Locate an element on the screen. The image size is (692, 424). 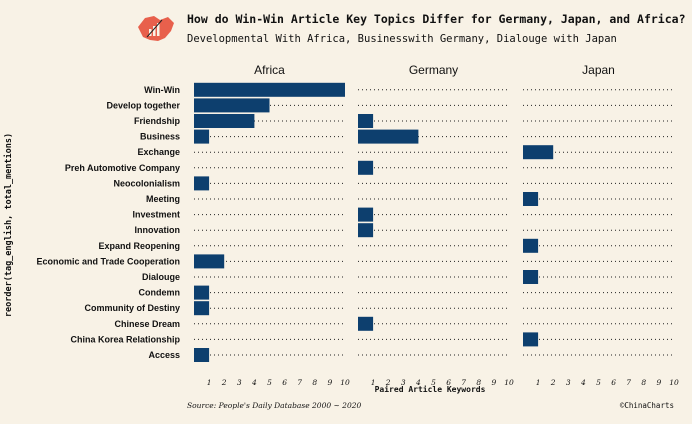
category-label-expand-reopening: Expand Reopening is located at coordinates (139, 246).